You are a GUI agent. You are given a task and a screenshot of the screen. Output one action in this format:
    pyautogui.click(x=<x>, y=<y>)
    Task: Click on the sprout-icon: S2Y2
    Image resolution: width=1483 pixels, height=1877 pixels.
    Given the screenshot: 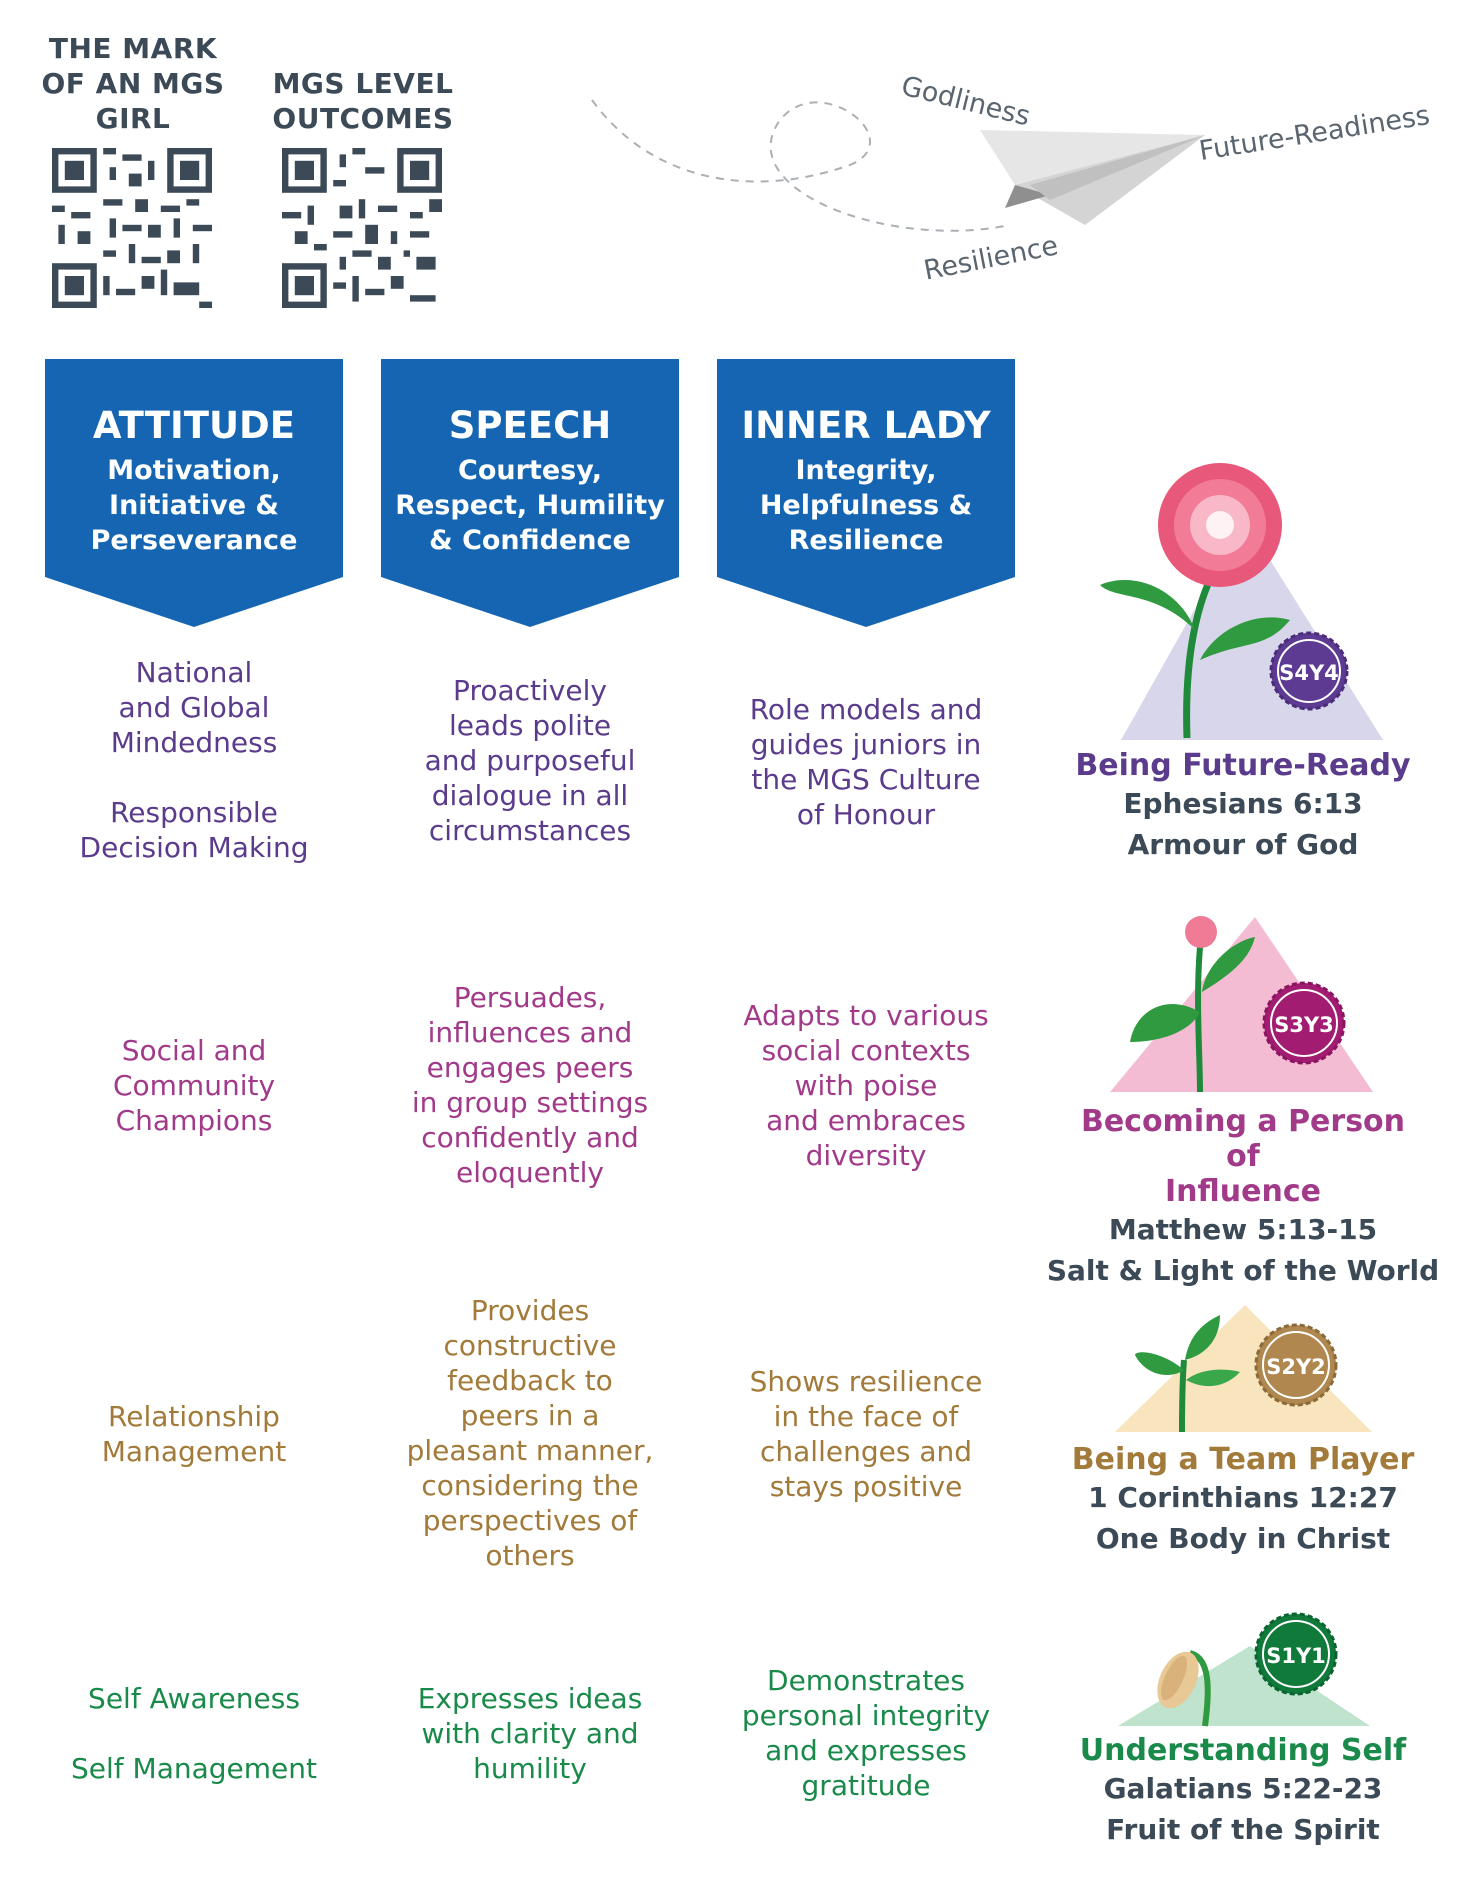 What is the action you would take?
    pyautogui.click(x=1243, y=1369)
    